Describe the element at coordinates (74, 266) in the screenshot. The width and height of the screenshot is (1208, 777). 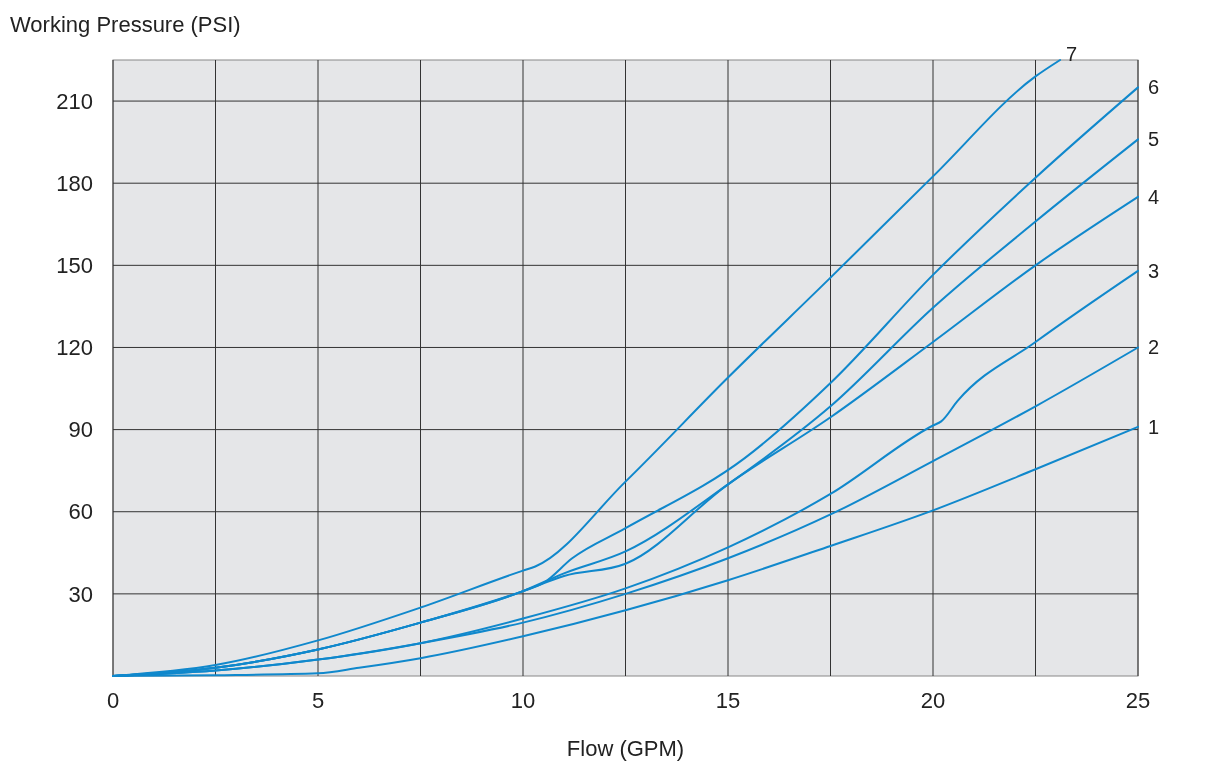
I see `y-tick-label: 150` at that location.